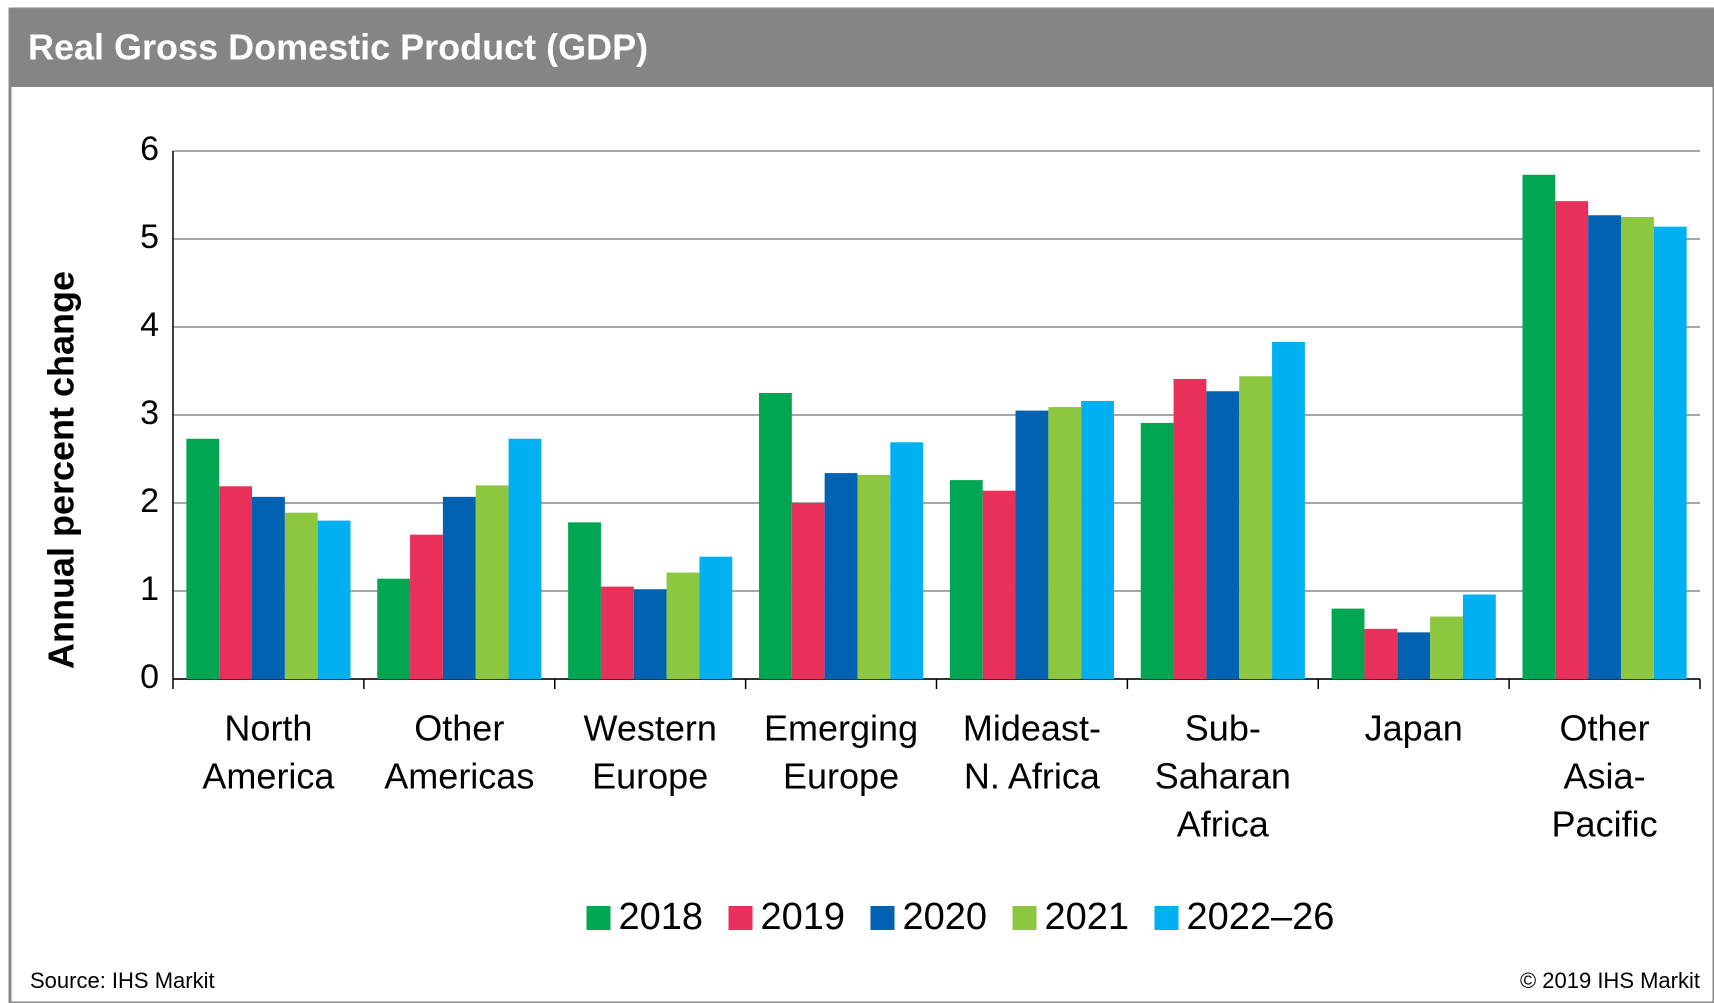 Image resolution: width=1714 pixels, height=1003 pixels. What do you see at coordinates (1223, 776) in the screenshot?
I see `x-tick-label: Saharan` at bounding box center [1223, 776].